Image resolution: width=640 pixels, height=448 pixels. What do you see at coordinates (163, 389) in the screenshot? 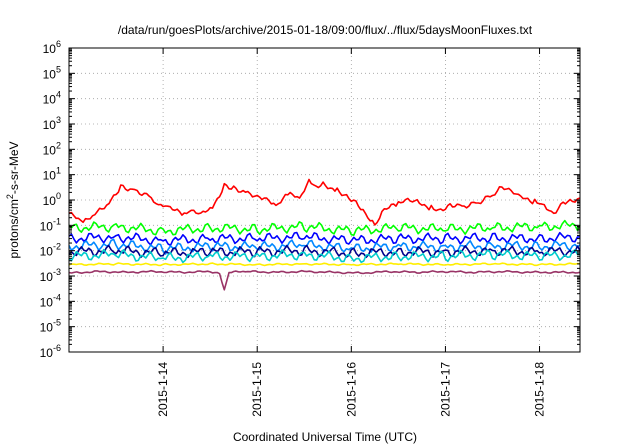
I see `x-tick-label: 2015-1-14` at bounding box center [163, 389].